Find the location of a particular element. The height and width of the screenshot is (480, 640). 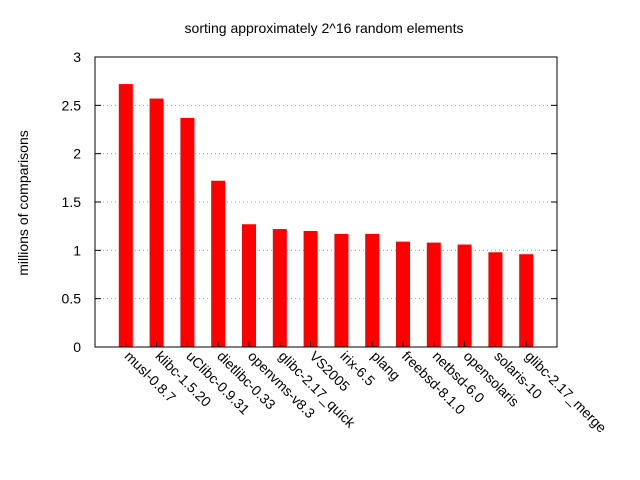

y-tick-label: 1.5 is located at coordinates (72, 202).